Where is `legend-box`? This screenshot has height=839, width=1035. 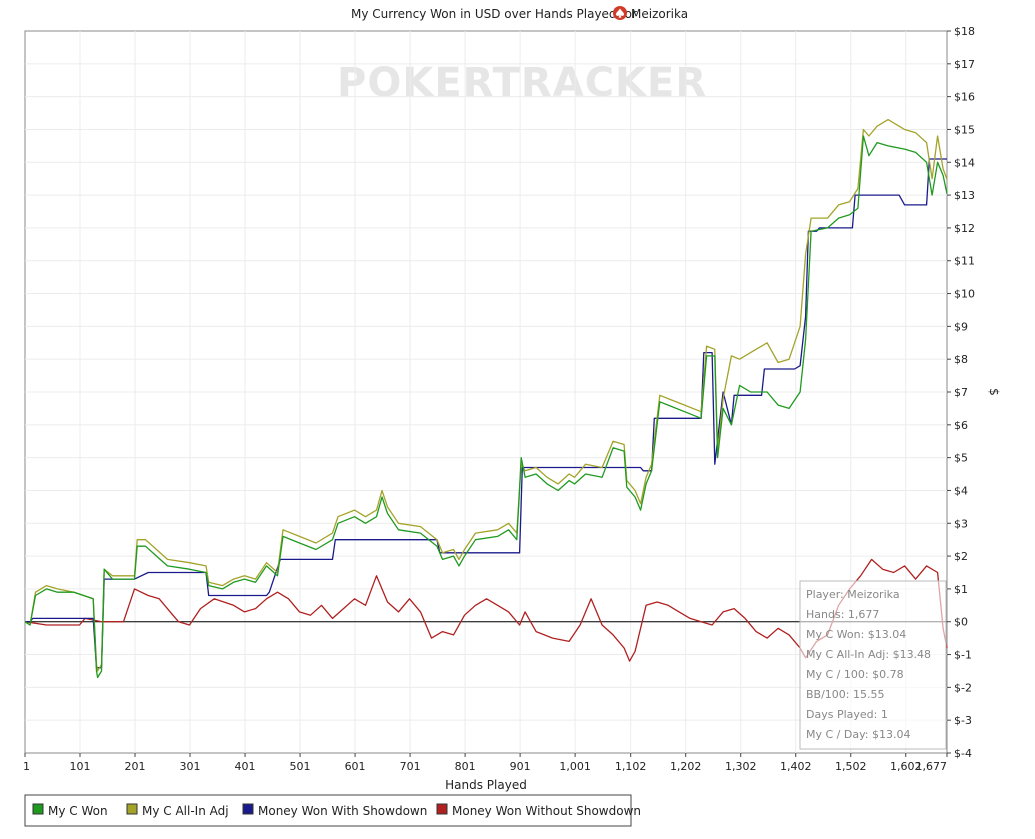 legend-box is located at coordinates (328, 810).